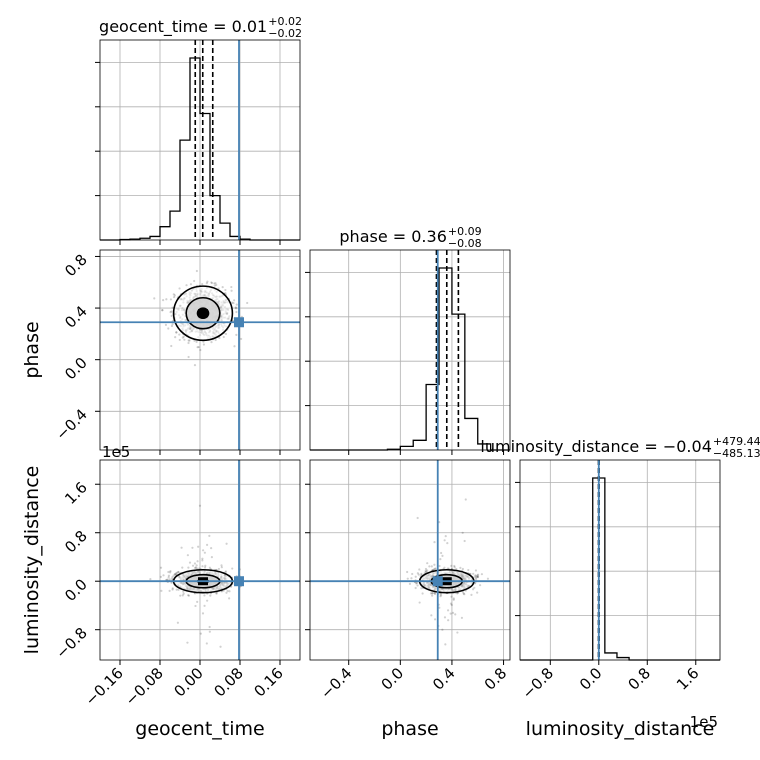  I want to click on offset-text-y: 1e5, so click(116, 452).